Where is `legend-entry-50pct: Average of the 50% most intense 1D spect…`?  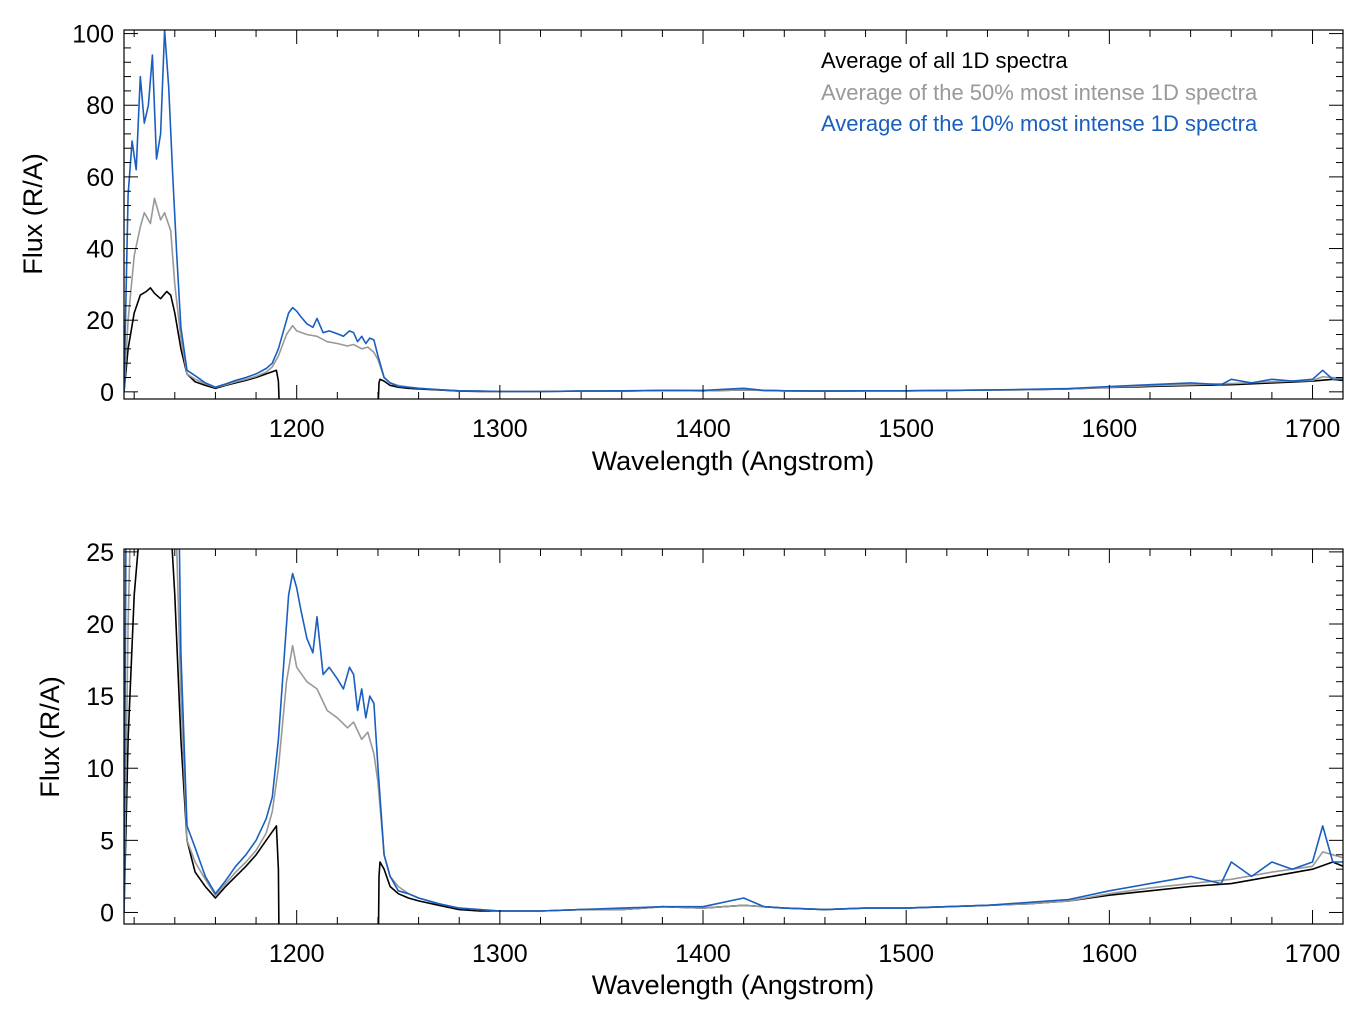
legend-entry-50pct: Average of the 50% most intense 1D spect… is located at coordinates (1039, 92).